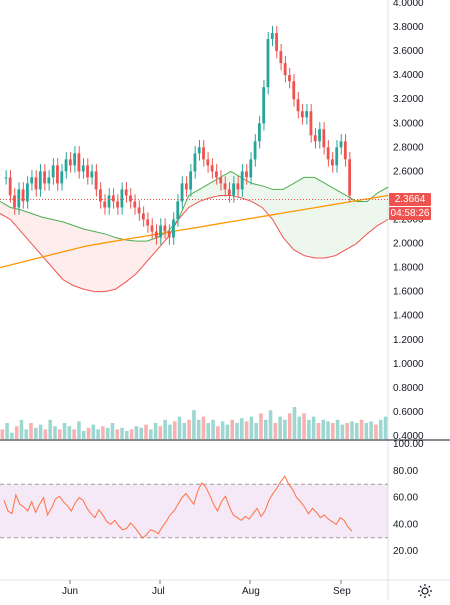 The height and width of the screenshot is (605, 450). Describe the element at coordinates (408, 27) in the screenshot. I see `price-tick-label: 3.8000` at that location.